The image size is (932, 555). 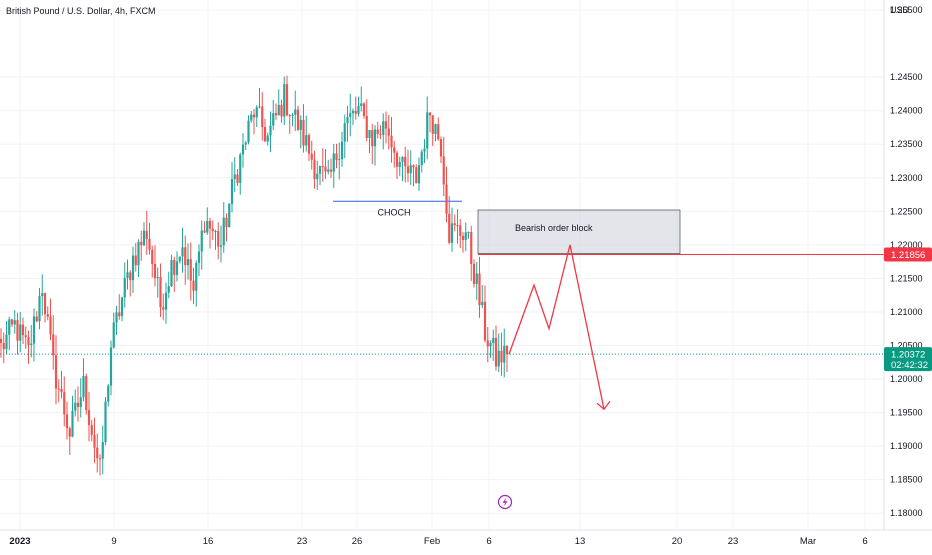 I want to click on time-axis: 2023 9 16 23 26 Feb 6 13 20 23 Mar 6, so click(x=438, y=541).